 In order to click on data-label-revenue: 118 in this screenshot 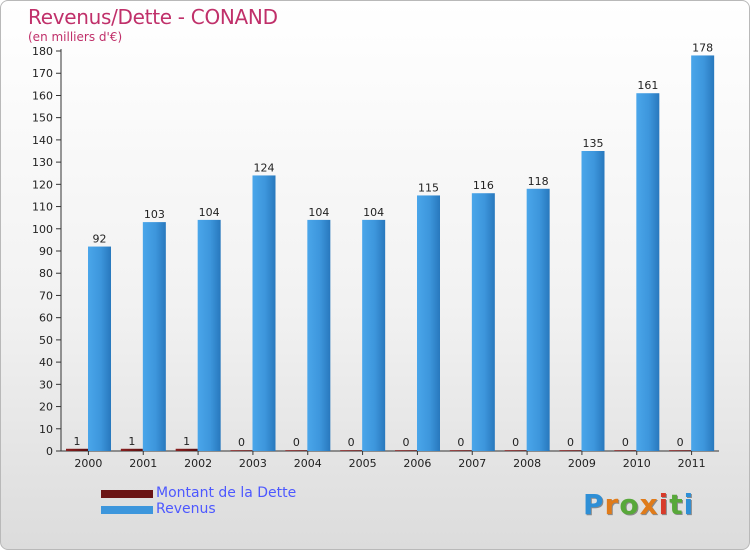, I will do `click(538, 181)`.